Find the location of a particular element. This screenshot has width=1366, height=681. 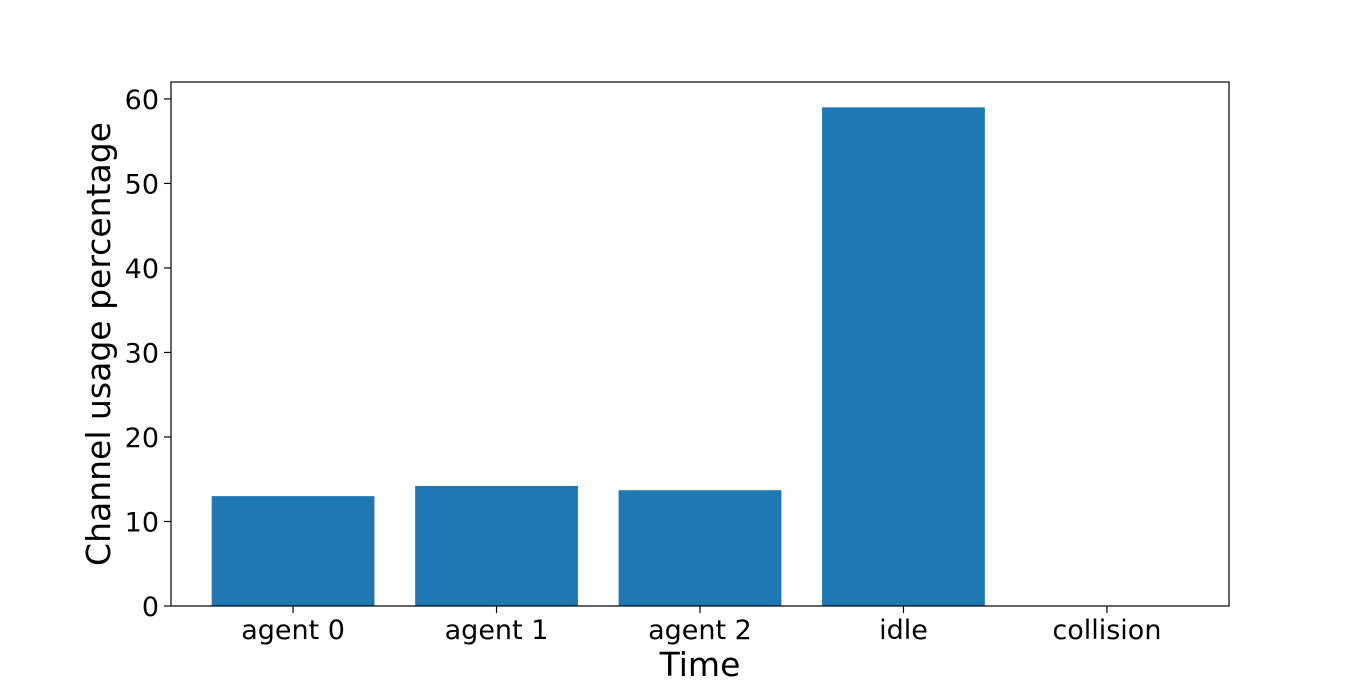

y-tick-label: 40 is located at coordinates (142, 269).